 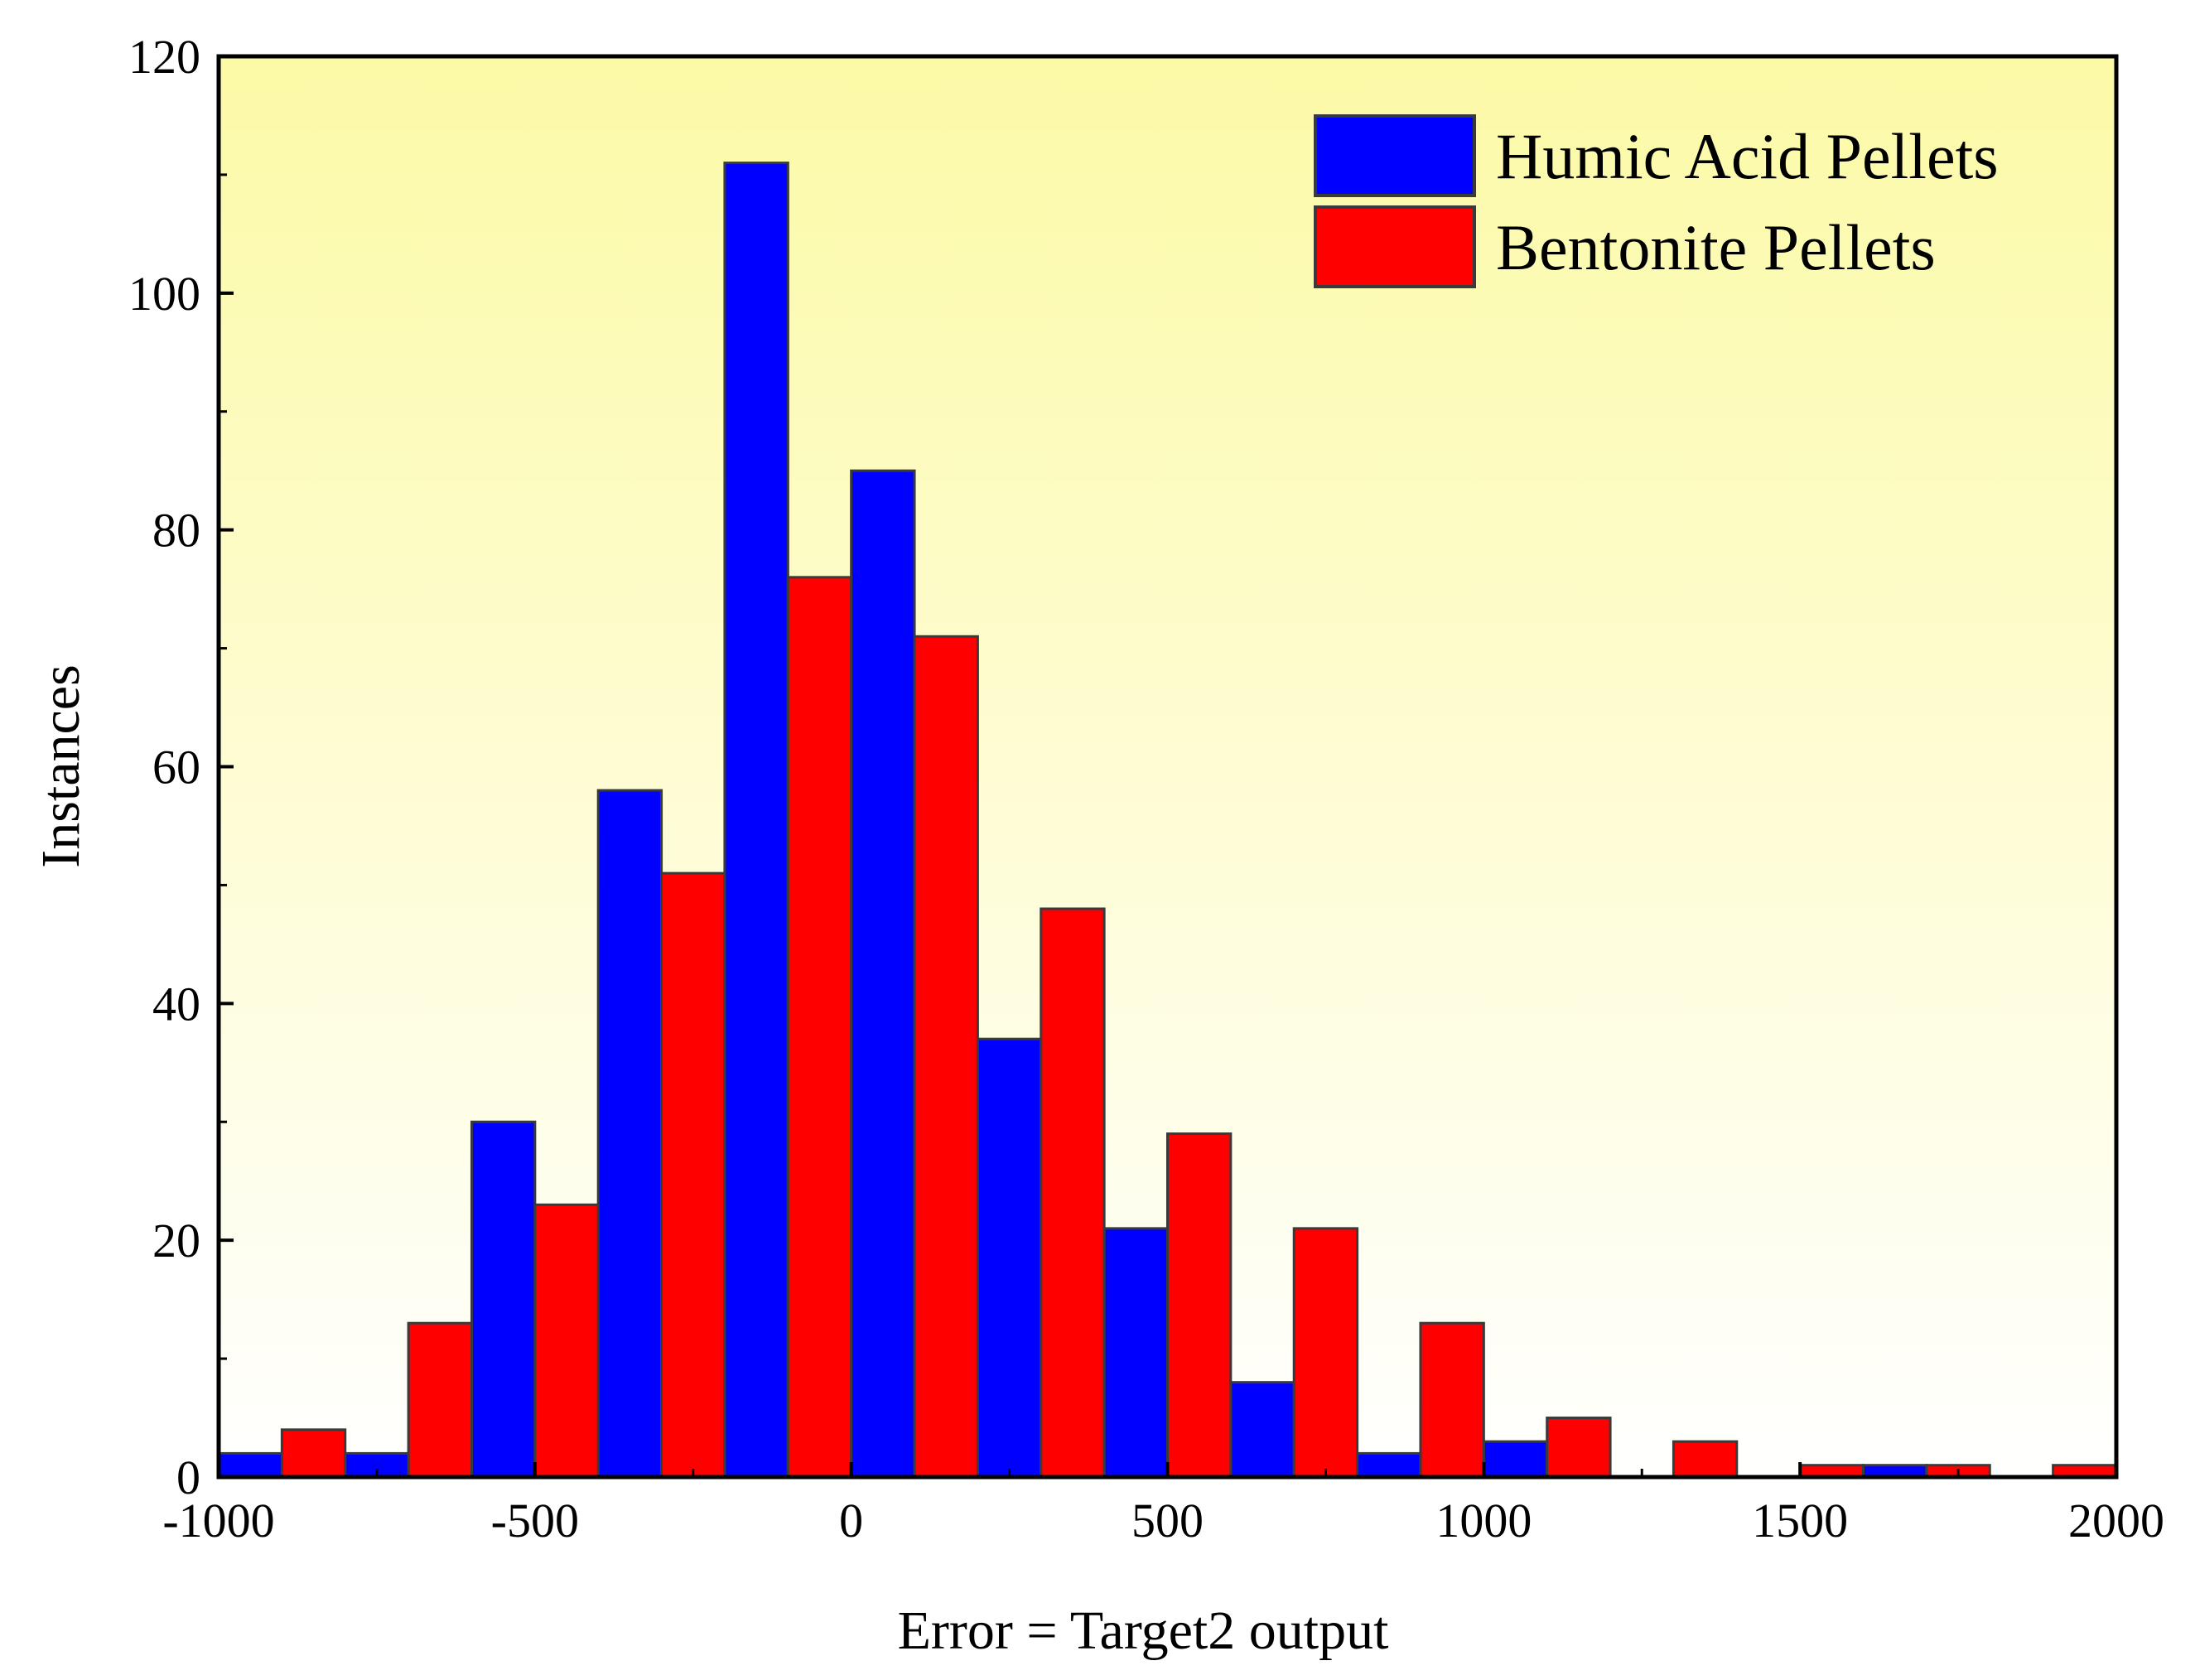 What do you see at coordinates (176, 531) in the screenshot?
I see `y-tick-label: 80` at bounding box center [176, 531].